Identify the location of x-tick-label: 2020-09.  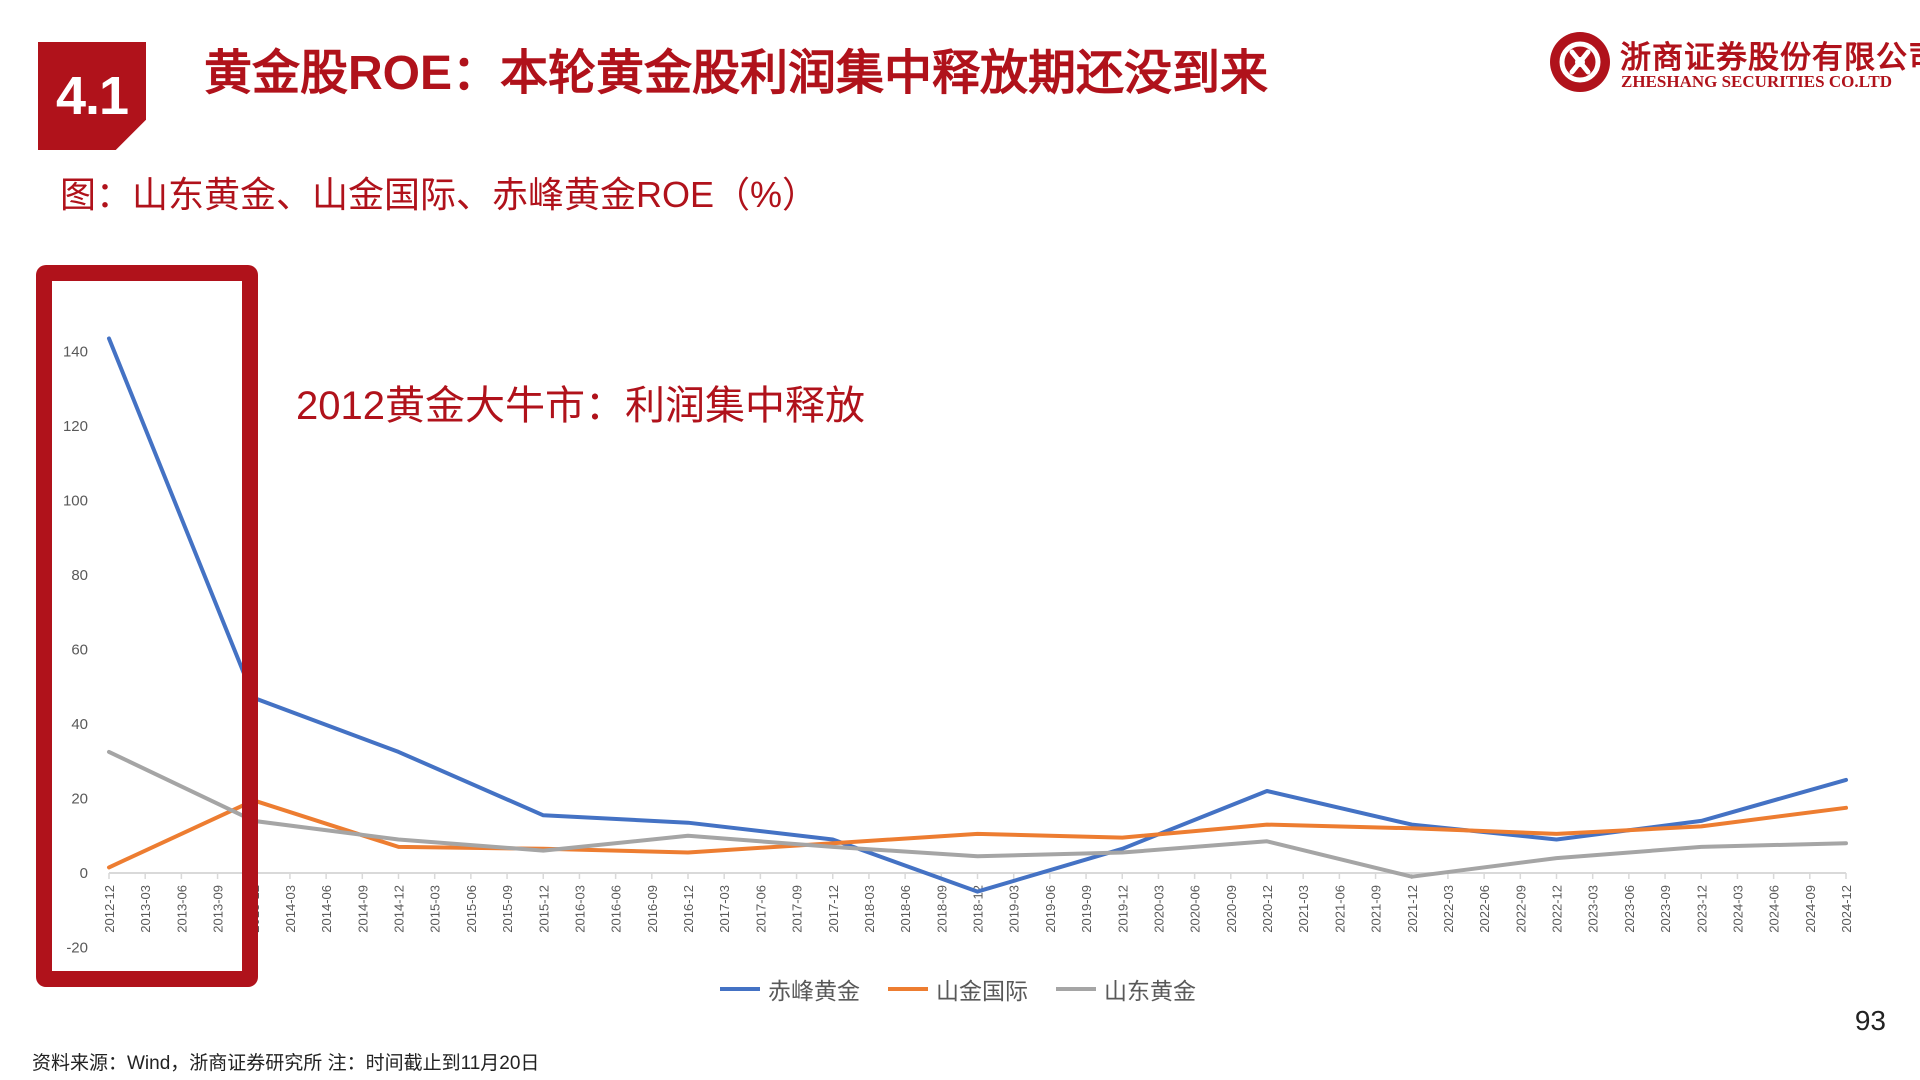
(1231, 909).